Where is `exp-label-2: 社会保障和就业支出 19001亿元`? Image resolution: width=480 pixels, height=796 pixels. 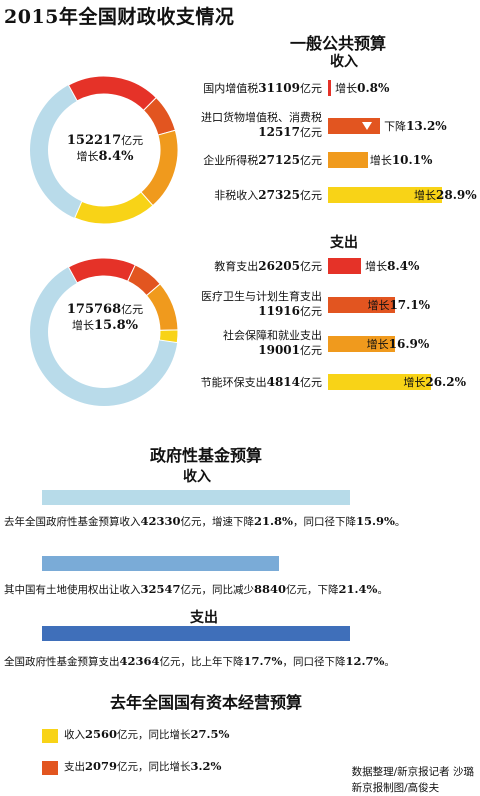 exp-label-2: 社会保障和就业支出 19001亿元 is located at coordinates (272, 343).